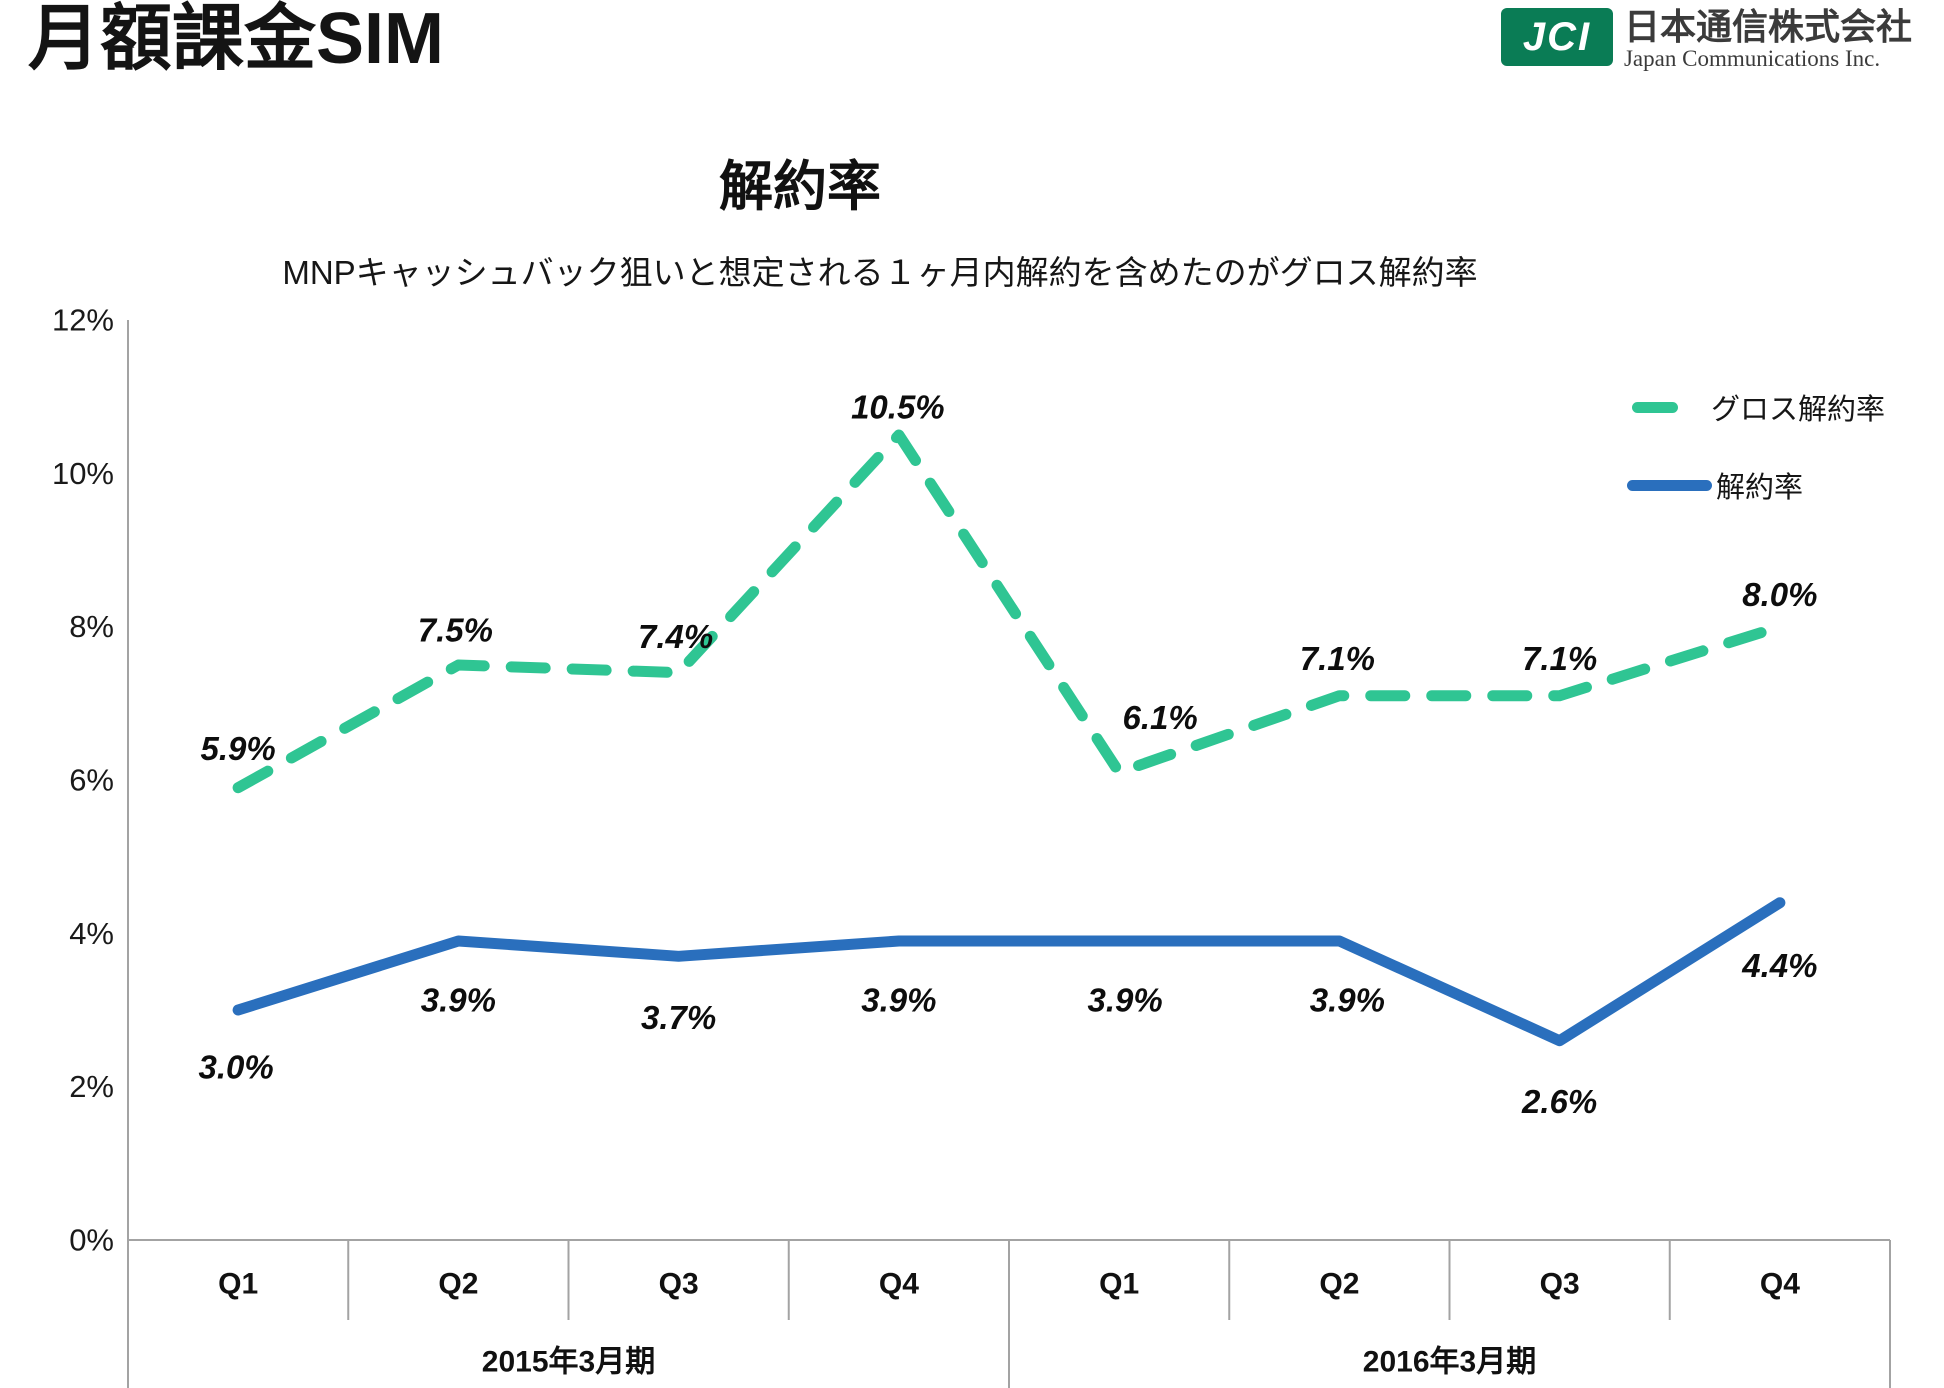 The height and width of the screenshot is (1388, 1944). I want to click on legend-label-gross-churn: グロス解約率, so click(1798, 410).